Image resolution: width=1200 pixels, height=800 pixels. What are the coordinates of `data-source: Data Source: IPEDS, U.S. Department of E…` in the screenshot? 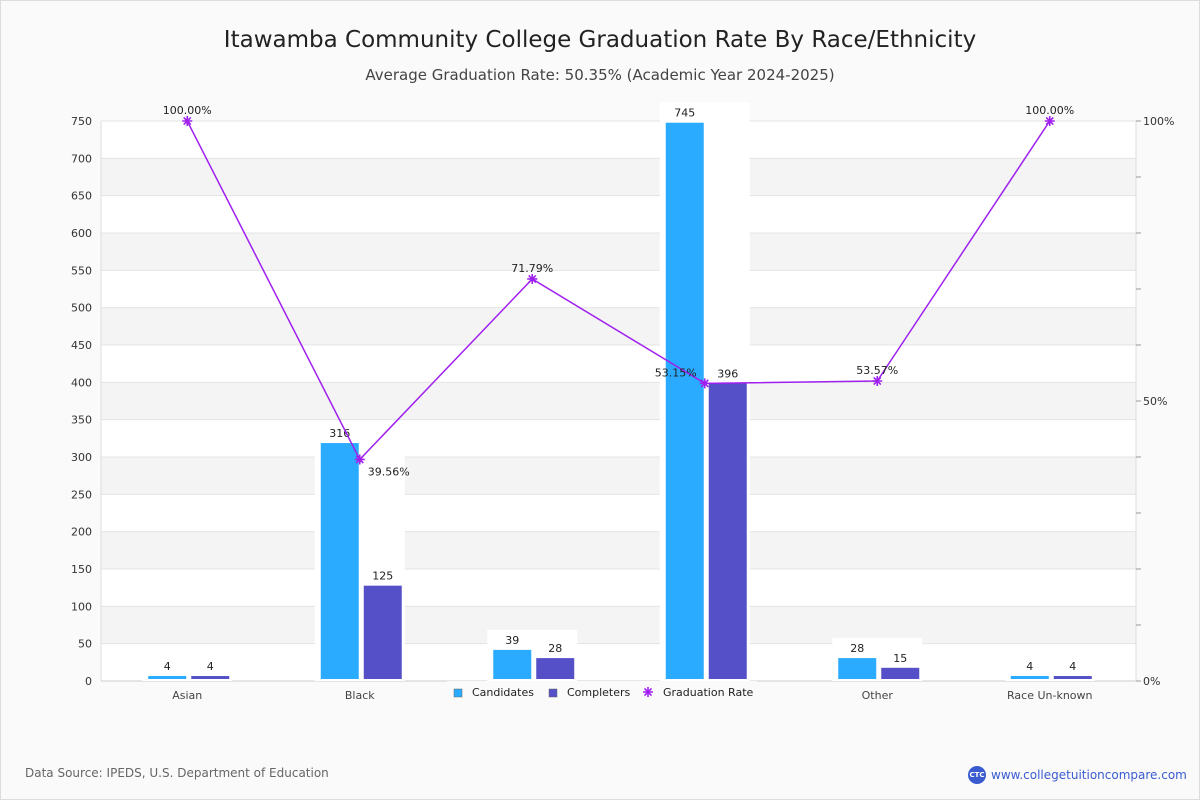 It's located at (177, 773).